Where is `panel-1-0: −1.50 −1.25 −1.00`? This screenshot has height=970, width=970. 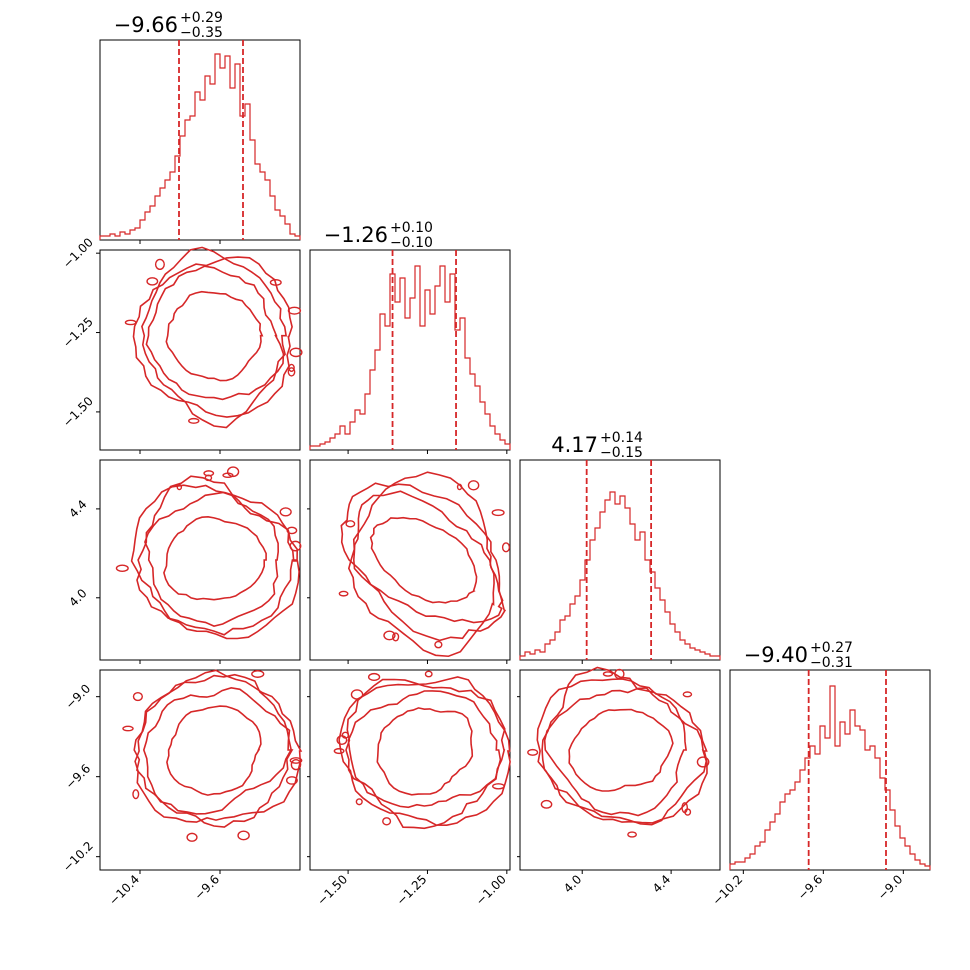 panel-1-0: −1.50 −1.25 −1.00 is located at coordinates (181, 344).